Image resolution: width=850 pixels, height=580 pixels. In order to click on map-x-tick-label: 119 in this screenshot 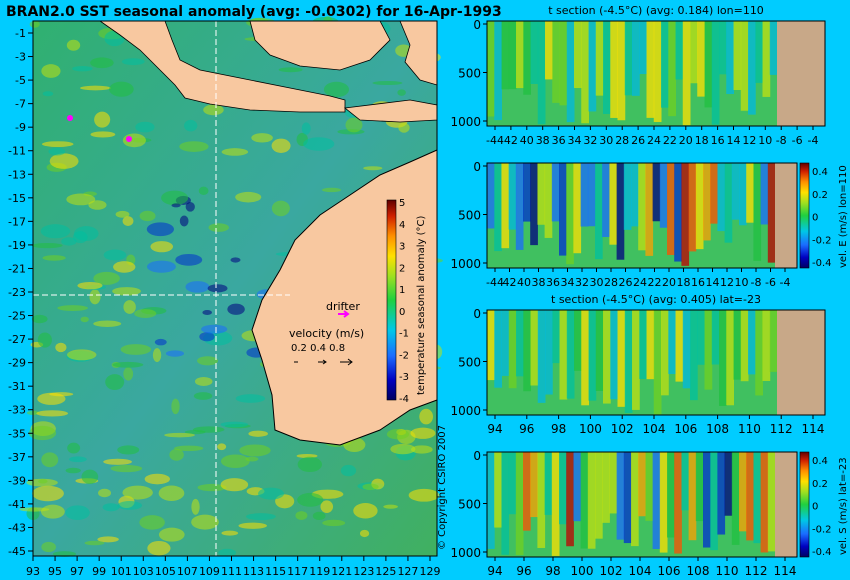, I will do `click(319, 571)`.